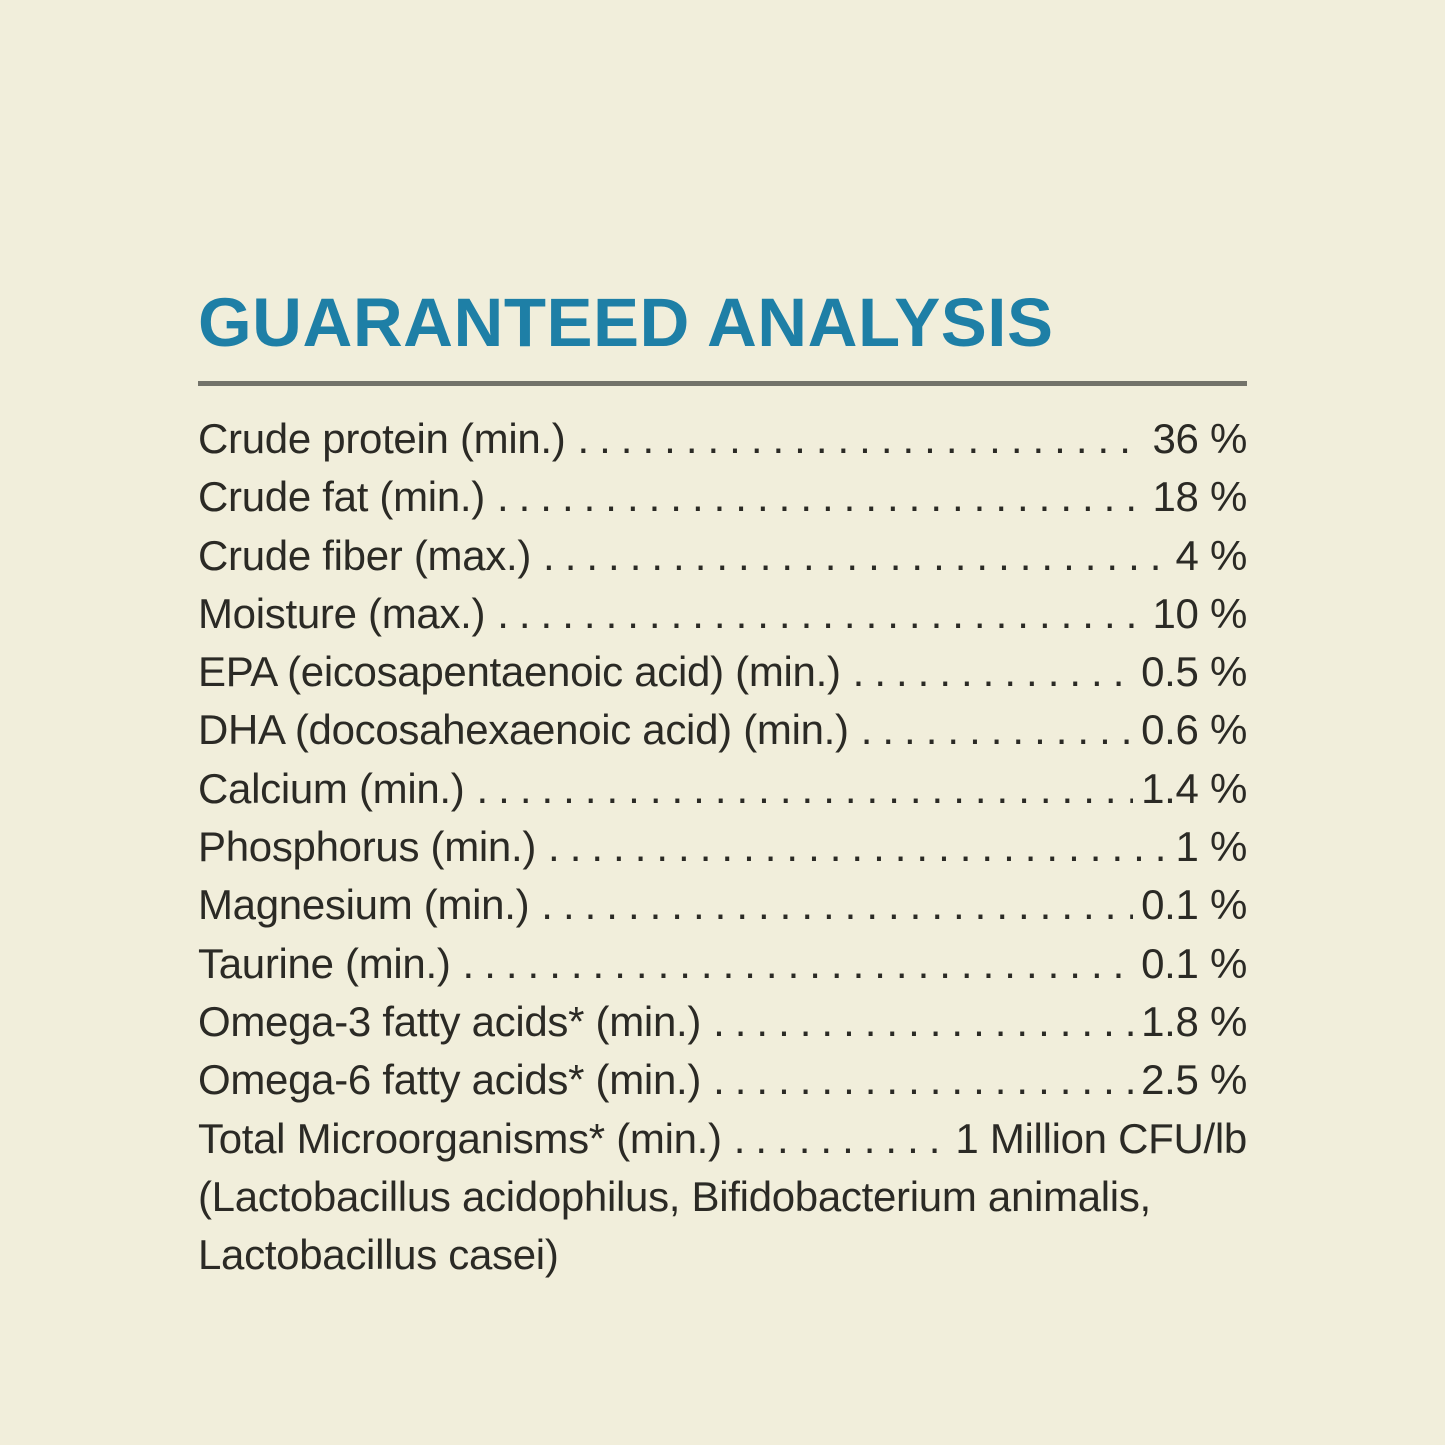 The width and height of the screenshot is (1445, 1445). What do you see at coordinates (342, 613) in the screenshot?
I see `nutrient-label: Moisture (max.)` at bounding box center [342, 613].